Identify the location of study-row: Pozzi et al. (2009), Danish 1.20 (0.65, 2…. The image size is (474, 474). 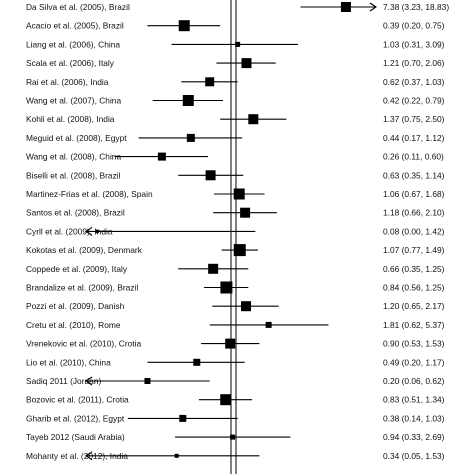
(235, 306).